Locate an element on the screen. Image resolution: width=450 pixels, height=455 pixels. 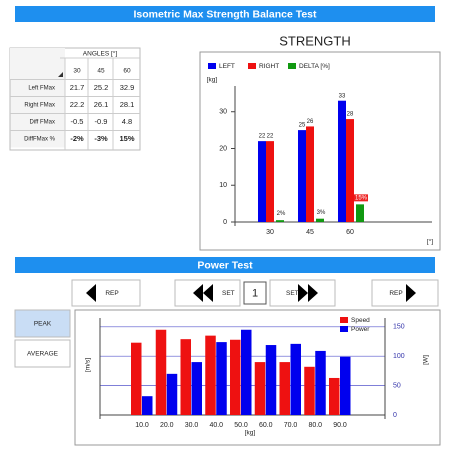
cell: 25.2 is located at coordinates (101, 87).